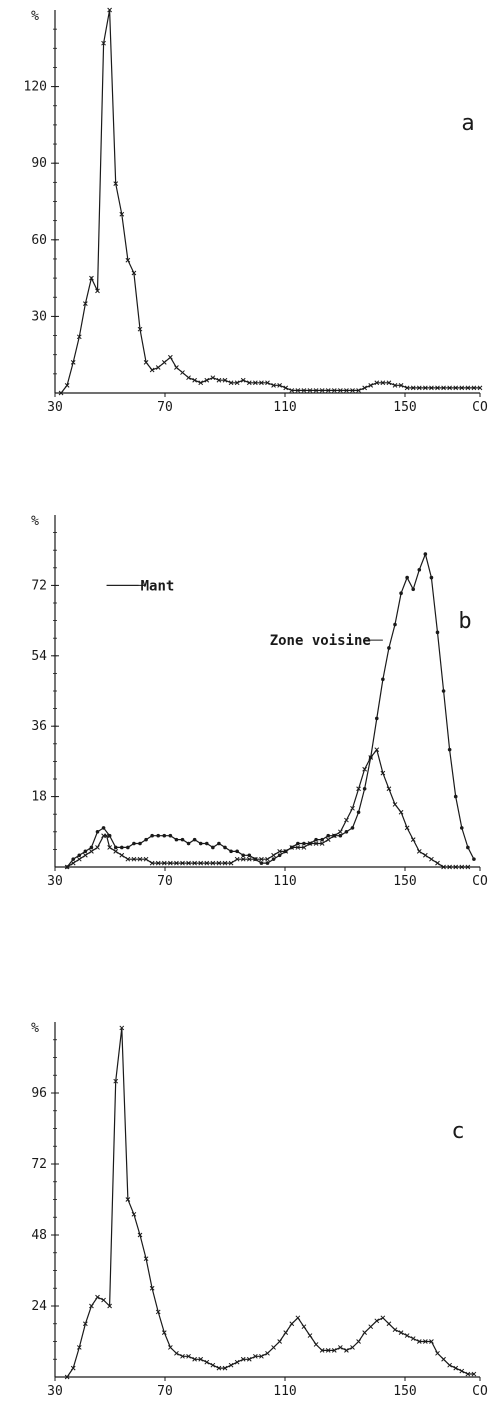 The width and height of the screenshot is (499, 1405). Describe the element at coordinates (165, 407) in the screenshot. I see `x-tick-label: 70` at that location.